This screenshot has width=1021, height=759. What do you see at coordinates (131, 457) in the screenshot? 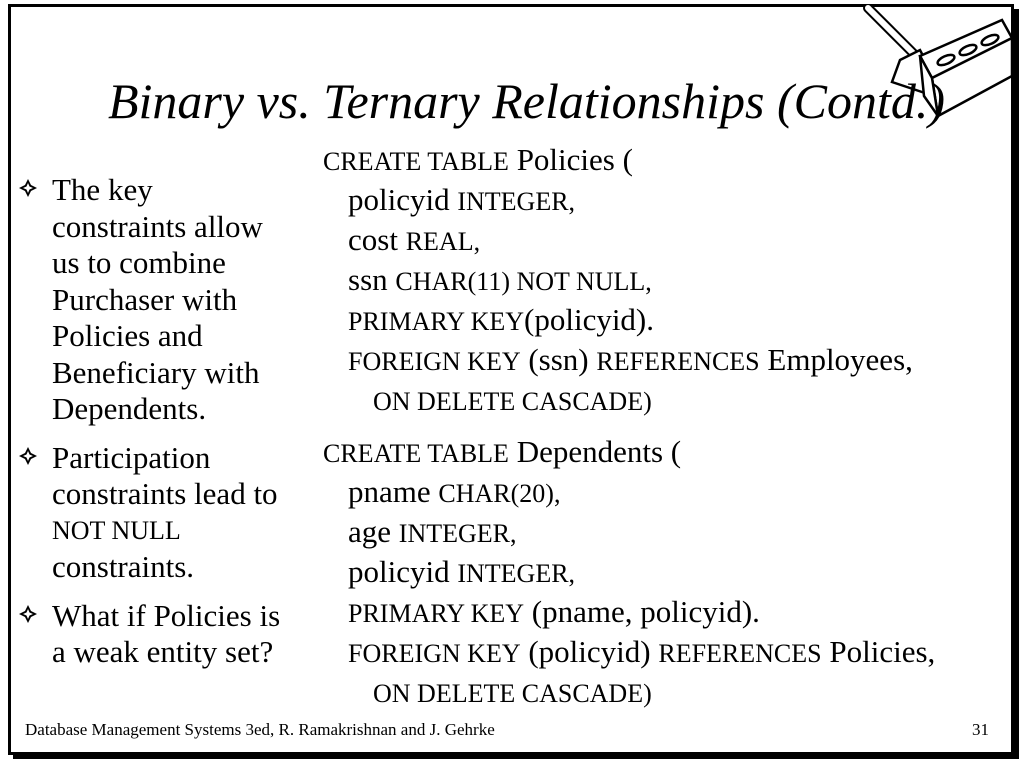
I see `bullet-line: Participation` at bounding box center [131, 457].